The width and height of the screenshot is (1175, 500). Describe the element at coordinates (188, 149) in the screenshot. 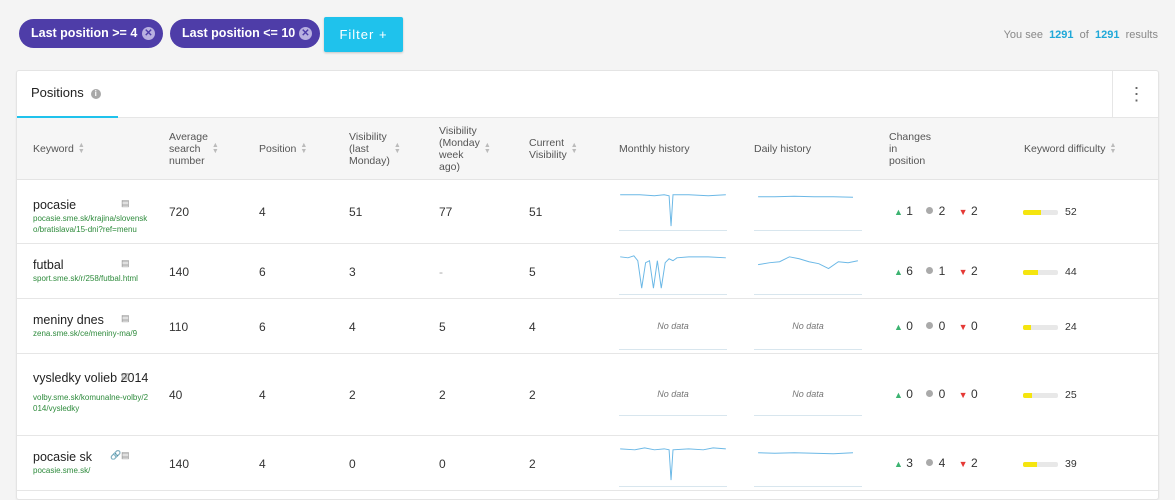

I see `column-label: Average search number` at that location.